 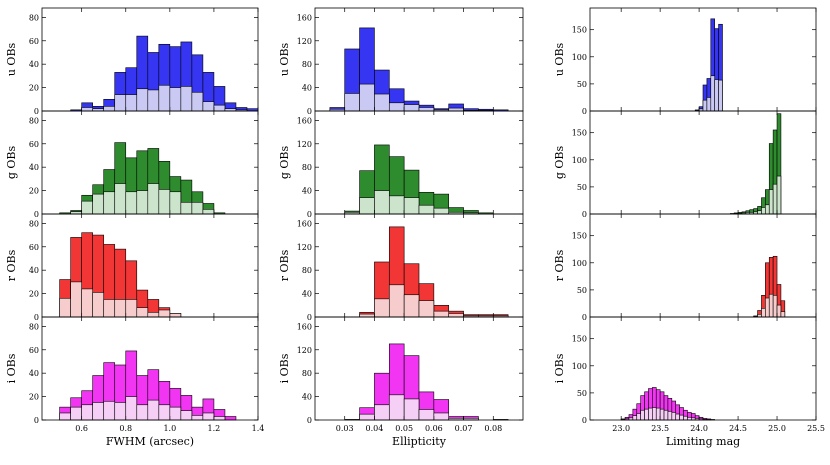 I want to click on y-axis-label-u: u OBs, so click(x=11, y=59).